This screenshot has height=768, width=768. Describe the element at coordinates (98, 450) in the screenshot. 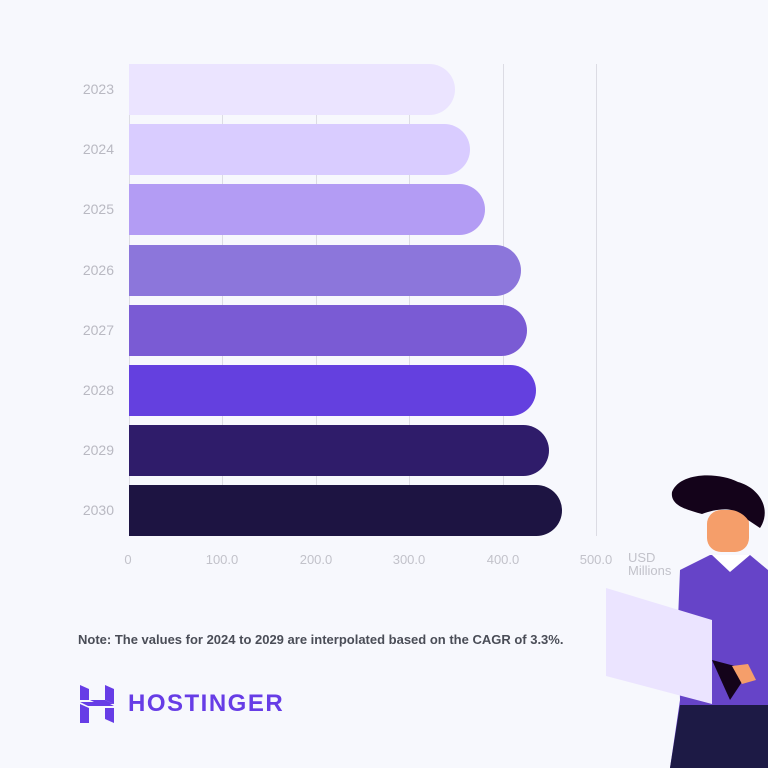

I see `y-label-2029: 2029` at that location.